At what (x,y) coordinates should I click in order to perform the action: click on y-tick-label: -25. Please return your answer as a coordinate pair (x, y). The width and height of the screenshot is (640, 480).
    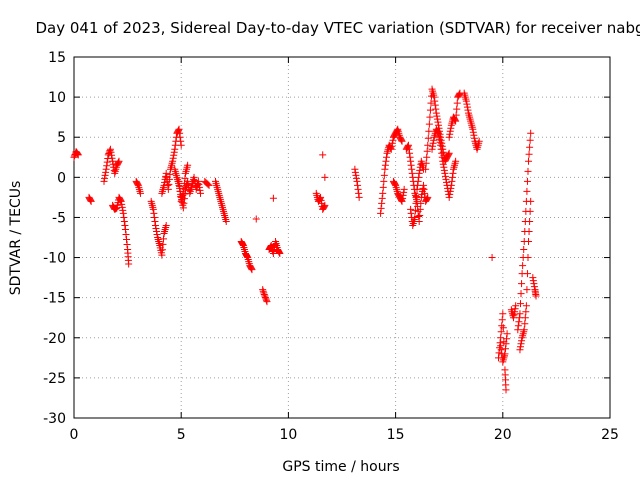
    Looking at the image, I should click on (54, 379).